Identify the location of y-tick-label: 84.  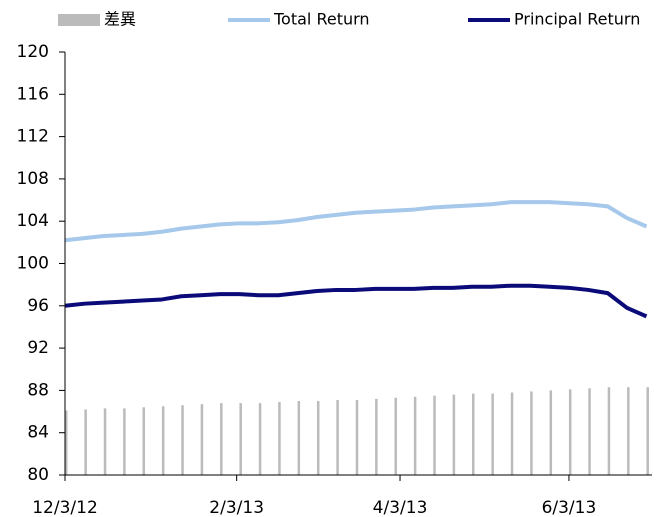
(38, 433).